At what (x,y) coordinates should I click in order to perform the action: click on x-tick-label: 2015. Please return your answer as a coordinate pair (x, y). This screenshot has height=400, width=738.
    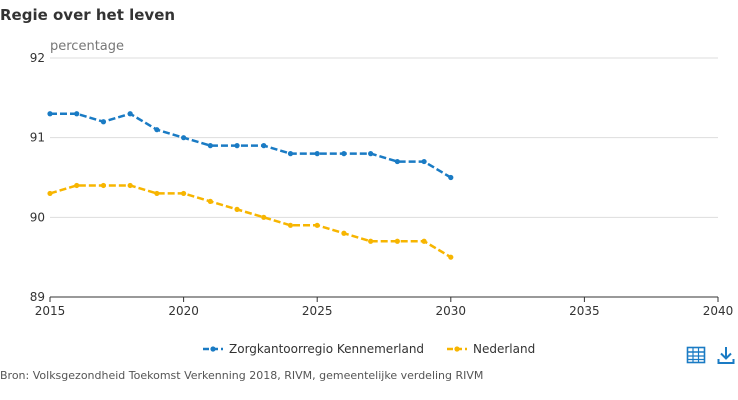
    Looking at the image, I should click on (50, 311).